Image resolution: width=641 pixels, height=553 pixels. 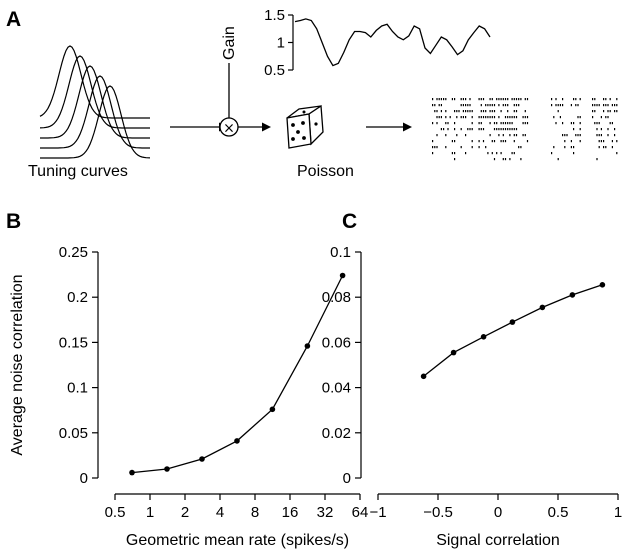 What do you see at coordinates (325, 171) in the screenshot?
I see `poisson-label: Poisson` at bounding box center [325, 171].